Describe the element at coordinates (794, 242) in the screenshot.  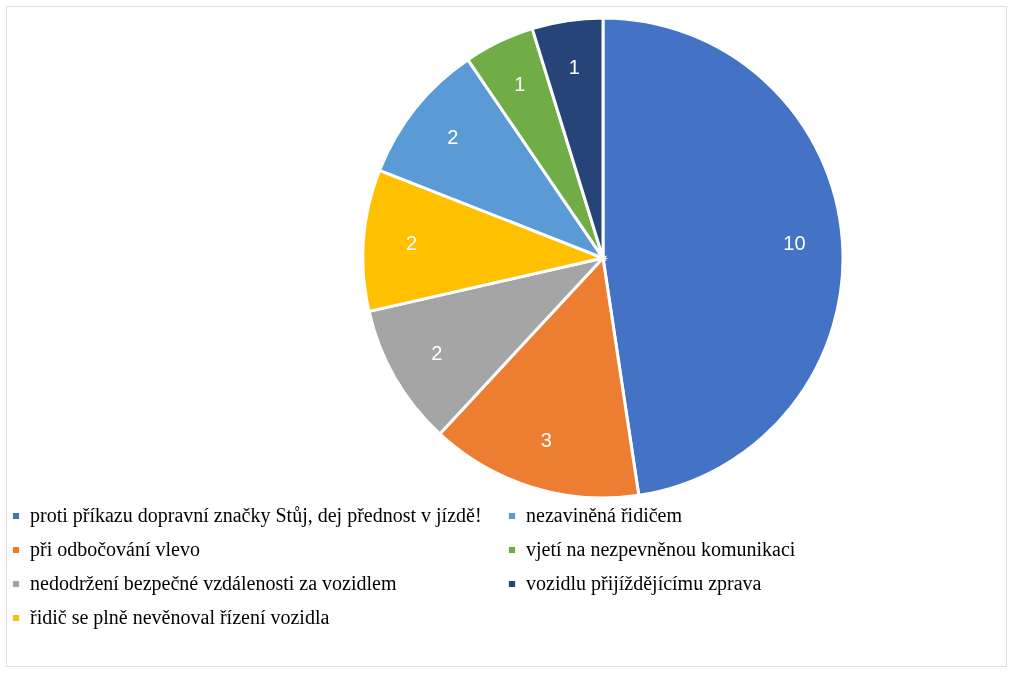
I see `data-label: 10` at that location.